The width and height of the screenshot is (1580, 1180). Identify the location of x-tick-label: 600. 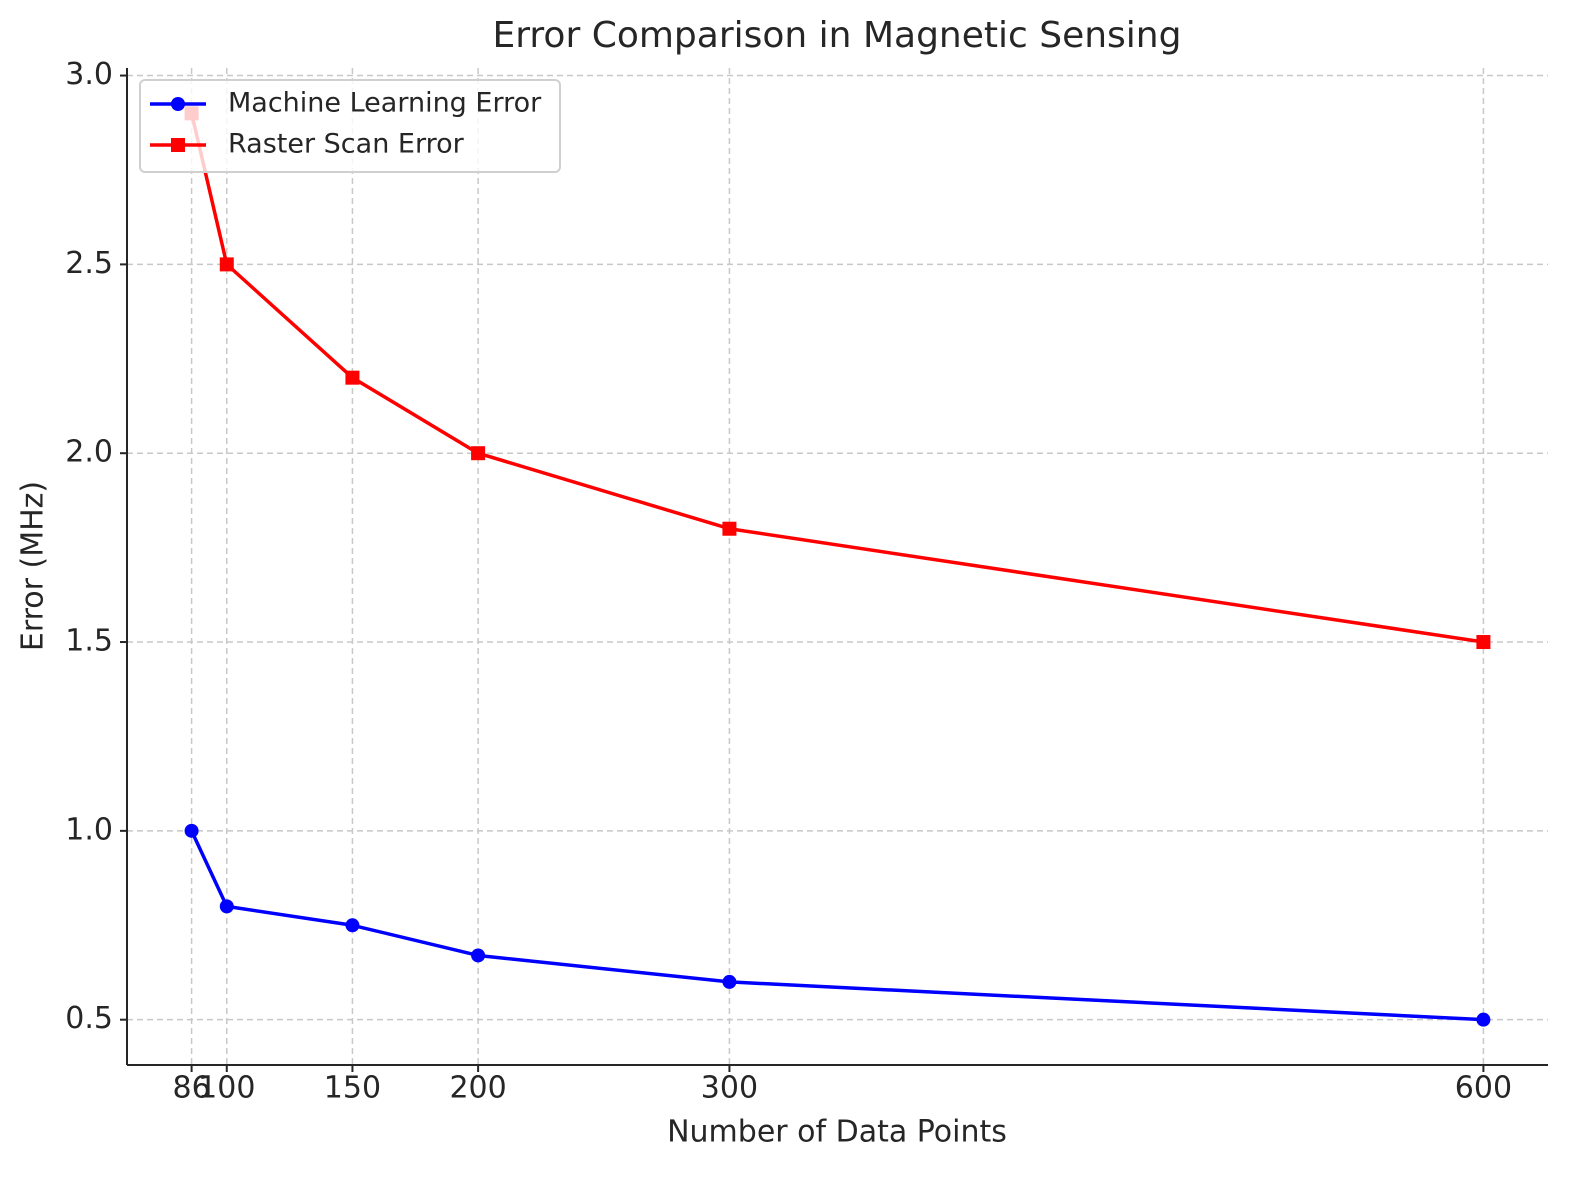
(1483, 1088).